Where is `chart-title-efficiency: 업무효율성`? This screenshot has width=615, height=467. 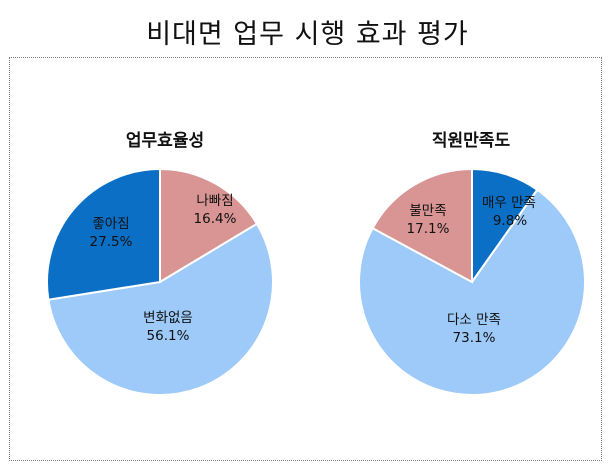 chart-title-efficiency: 업무효율성 is located at coordinates (165, 141).